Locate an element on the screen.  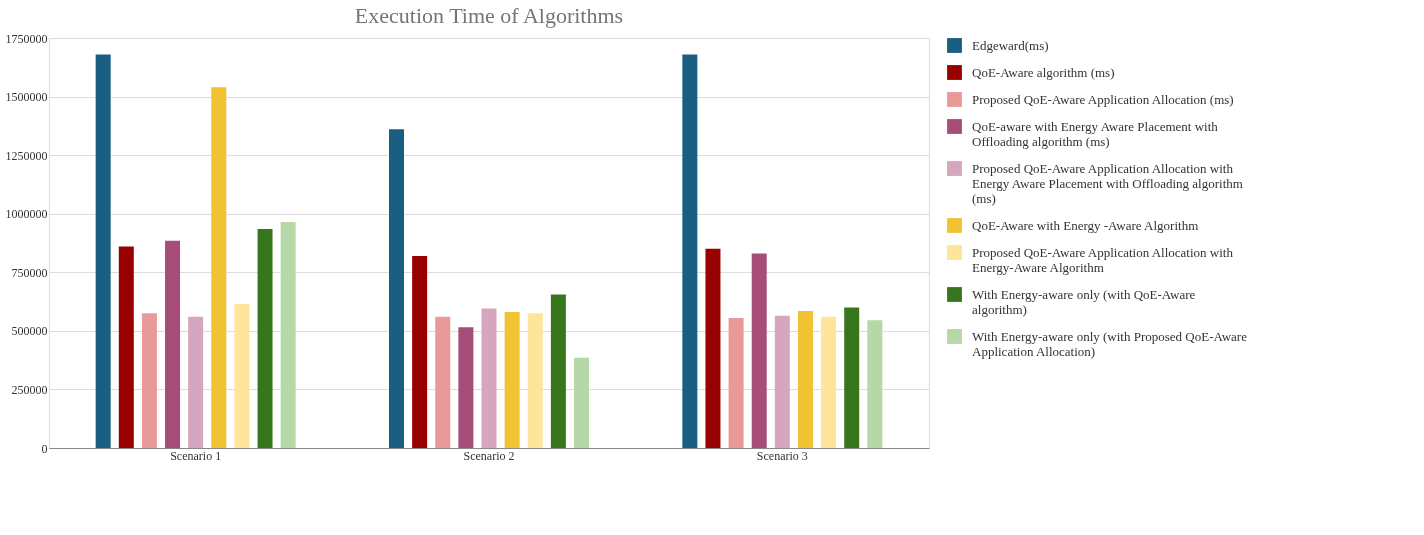
legend-label: QoE-Aware algorithm (ms) is located at coordinates (1043, 72).